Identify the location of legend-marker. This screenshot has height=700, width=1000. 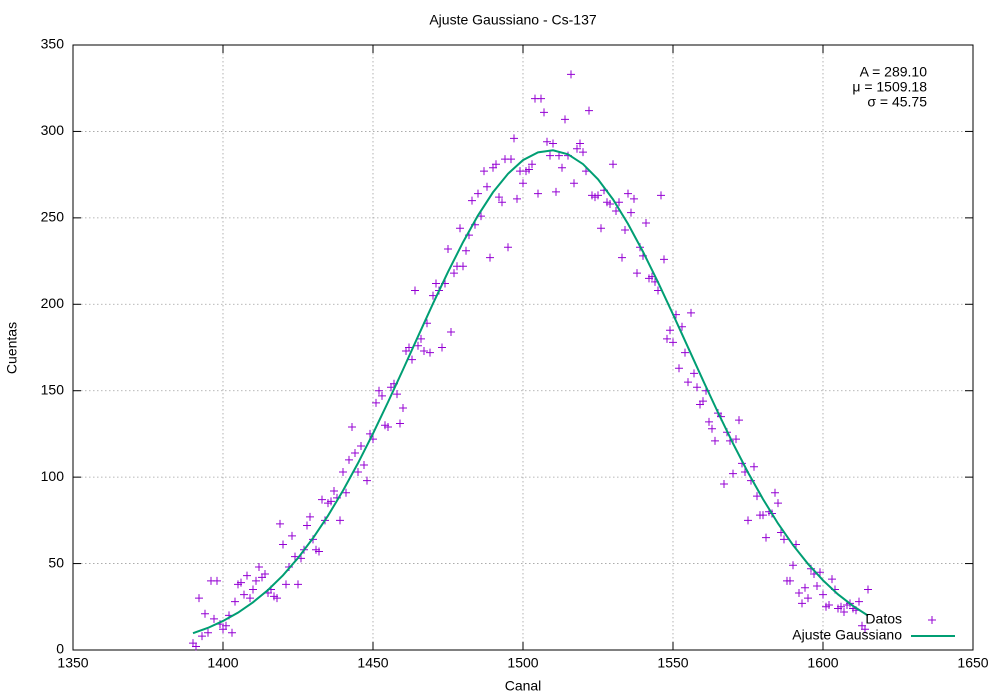
(932, 620).